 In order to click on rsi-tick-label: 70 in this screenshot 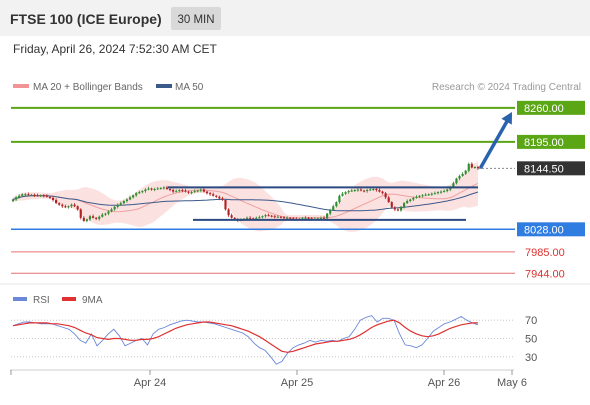, I will do `click(531, 321)`.